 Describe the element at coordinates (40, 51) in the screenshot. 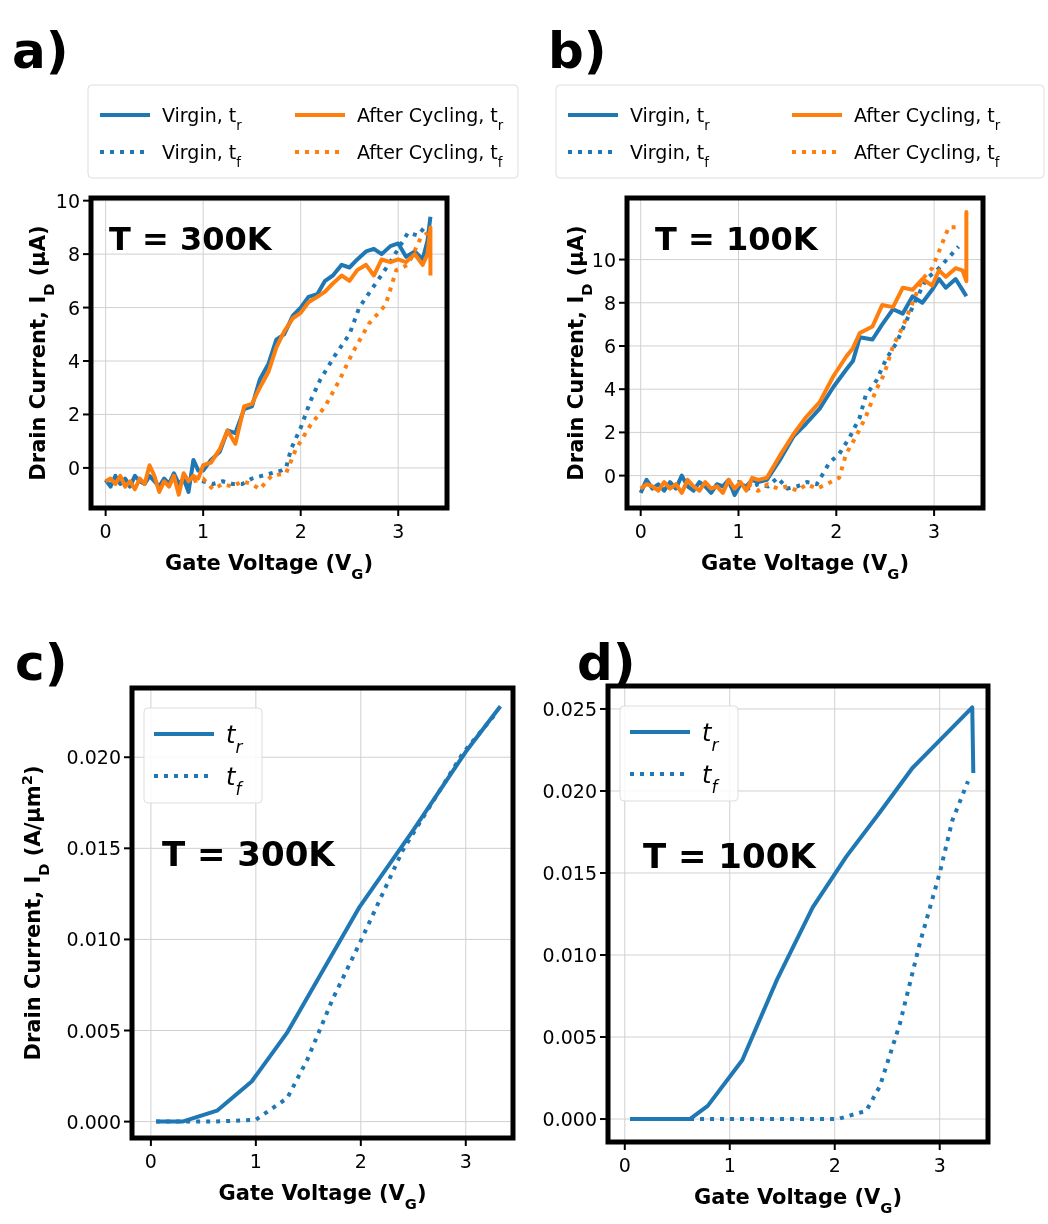

I see `chart-title: a)` at that location.